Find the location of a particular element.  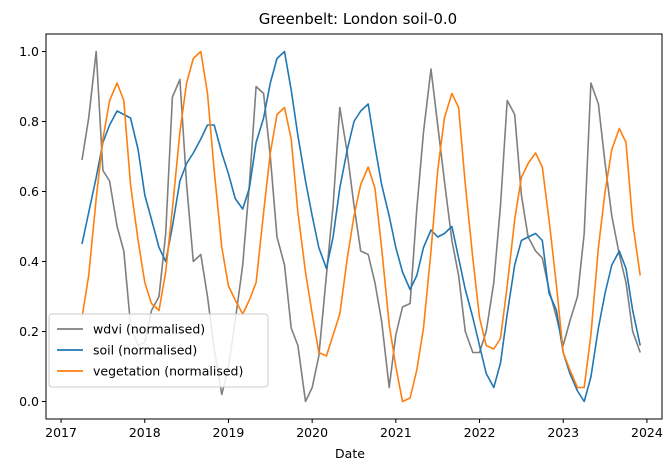

y-tick-label-5: 1.0 is located at coordinates (29, 51).